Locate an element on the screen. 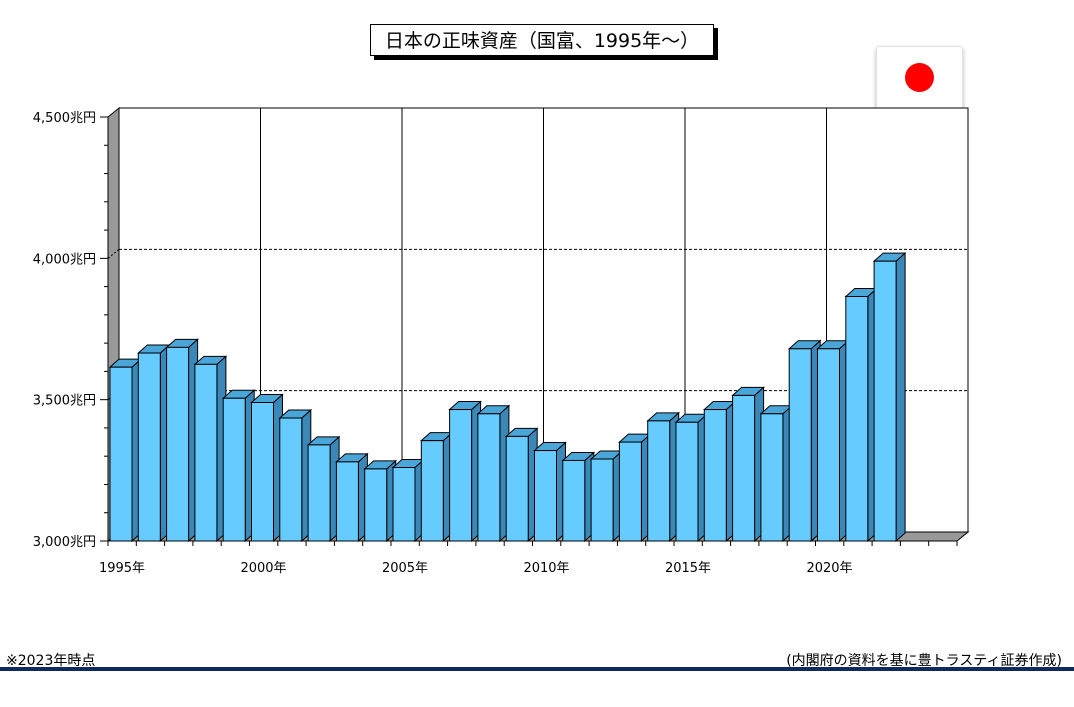  bar-1995 is located at coordinates (125, 450).